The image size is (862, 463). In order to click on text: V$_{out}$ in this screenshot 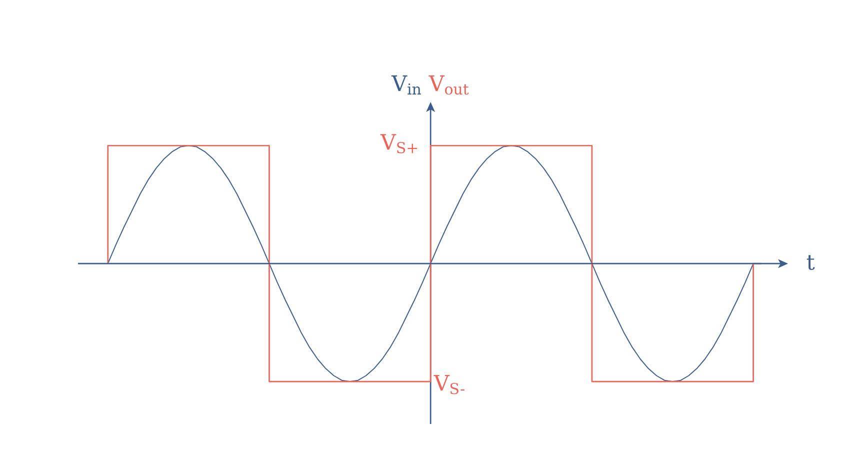, I will do `click(448, 85)`.